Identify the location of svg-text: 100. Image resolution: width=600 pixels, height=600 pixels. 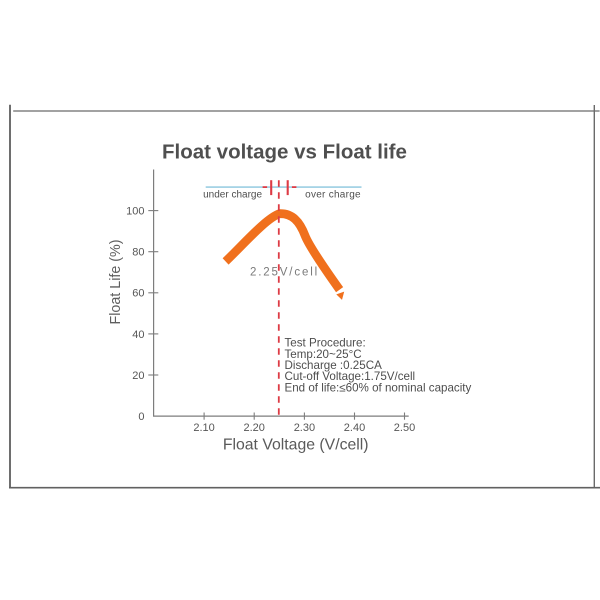
(135, 212).